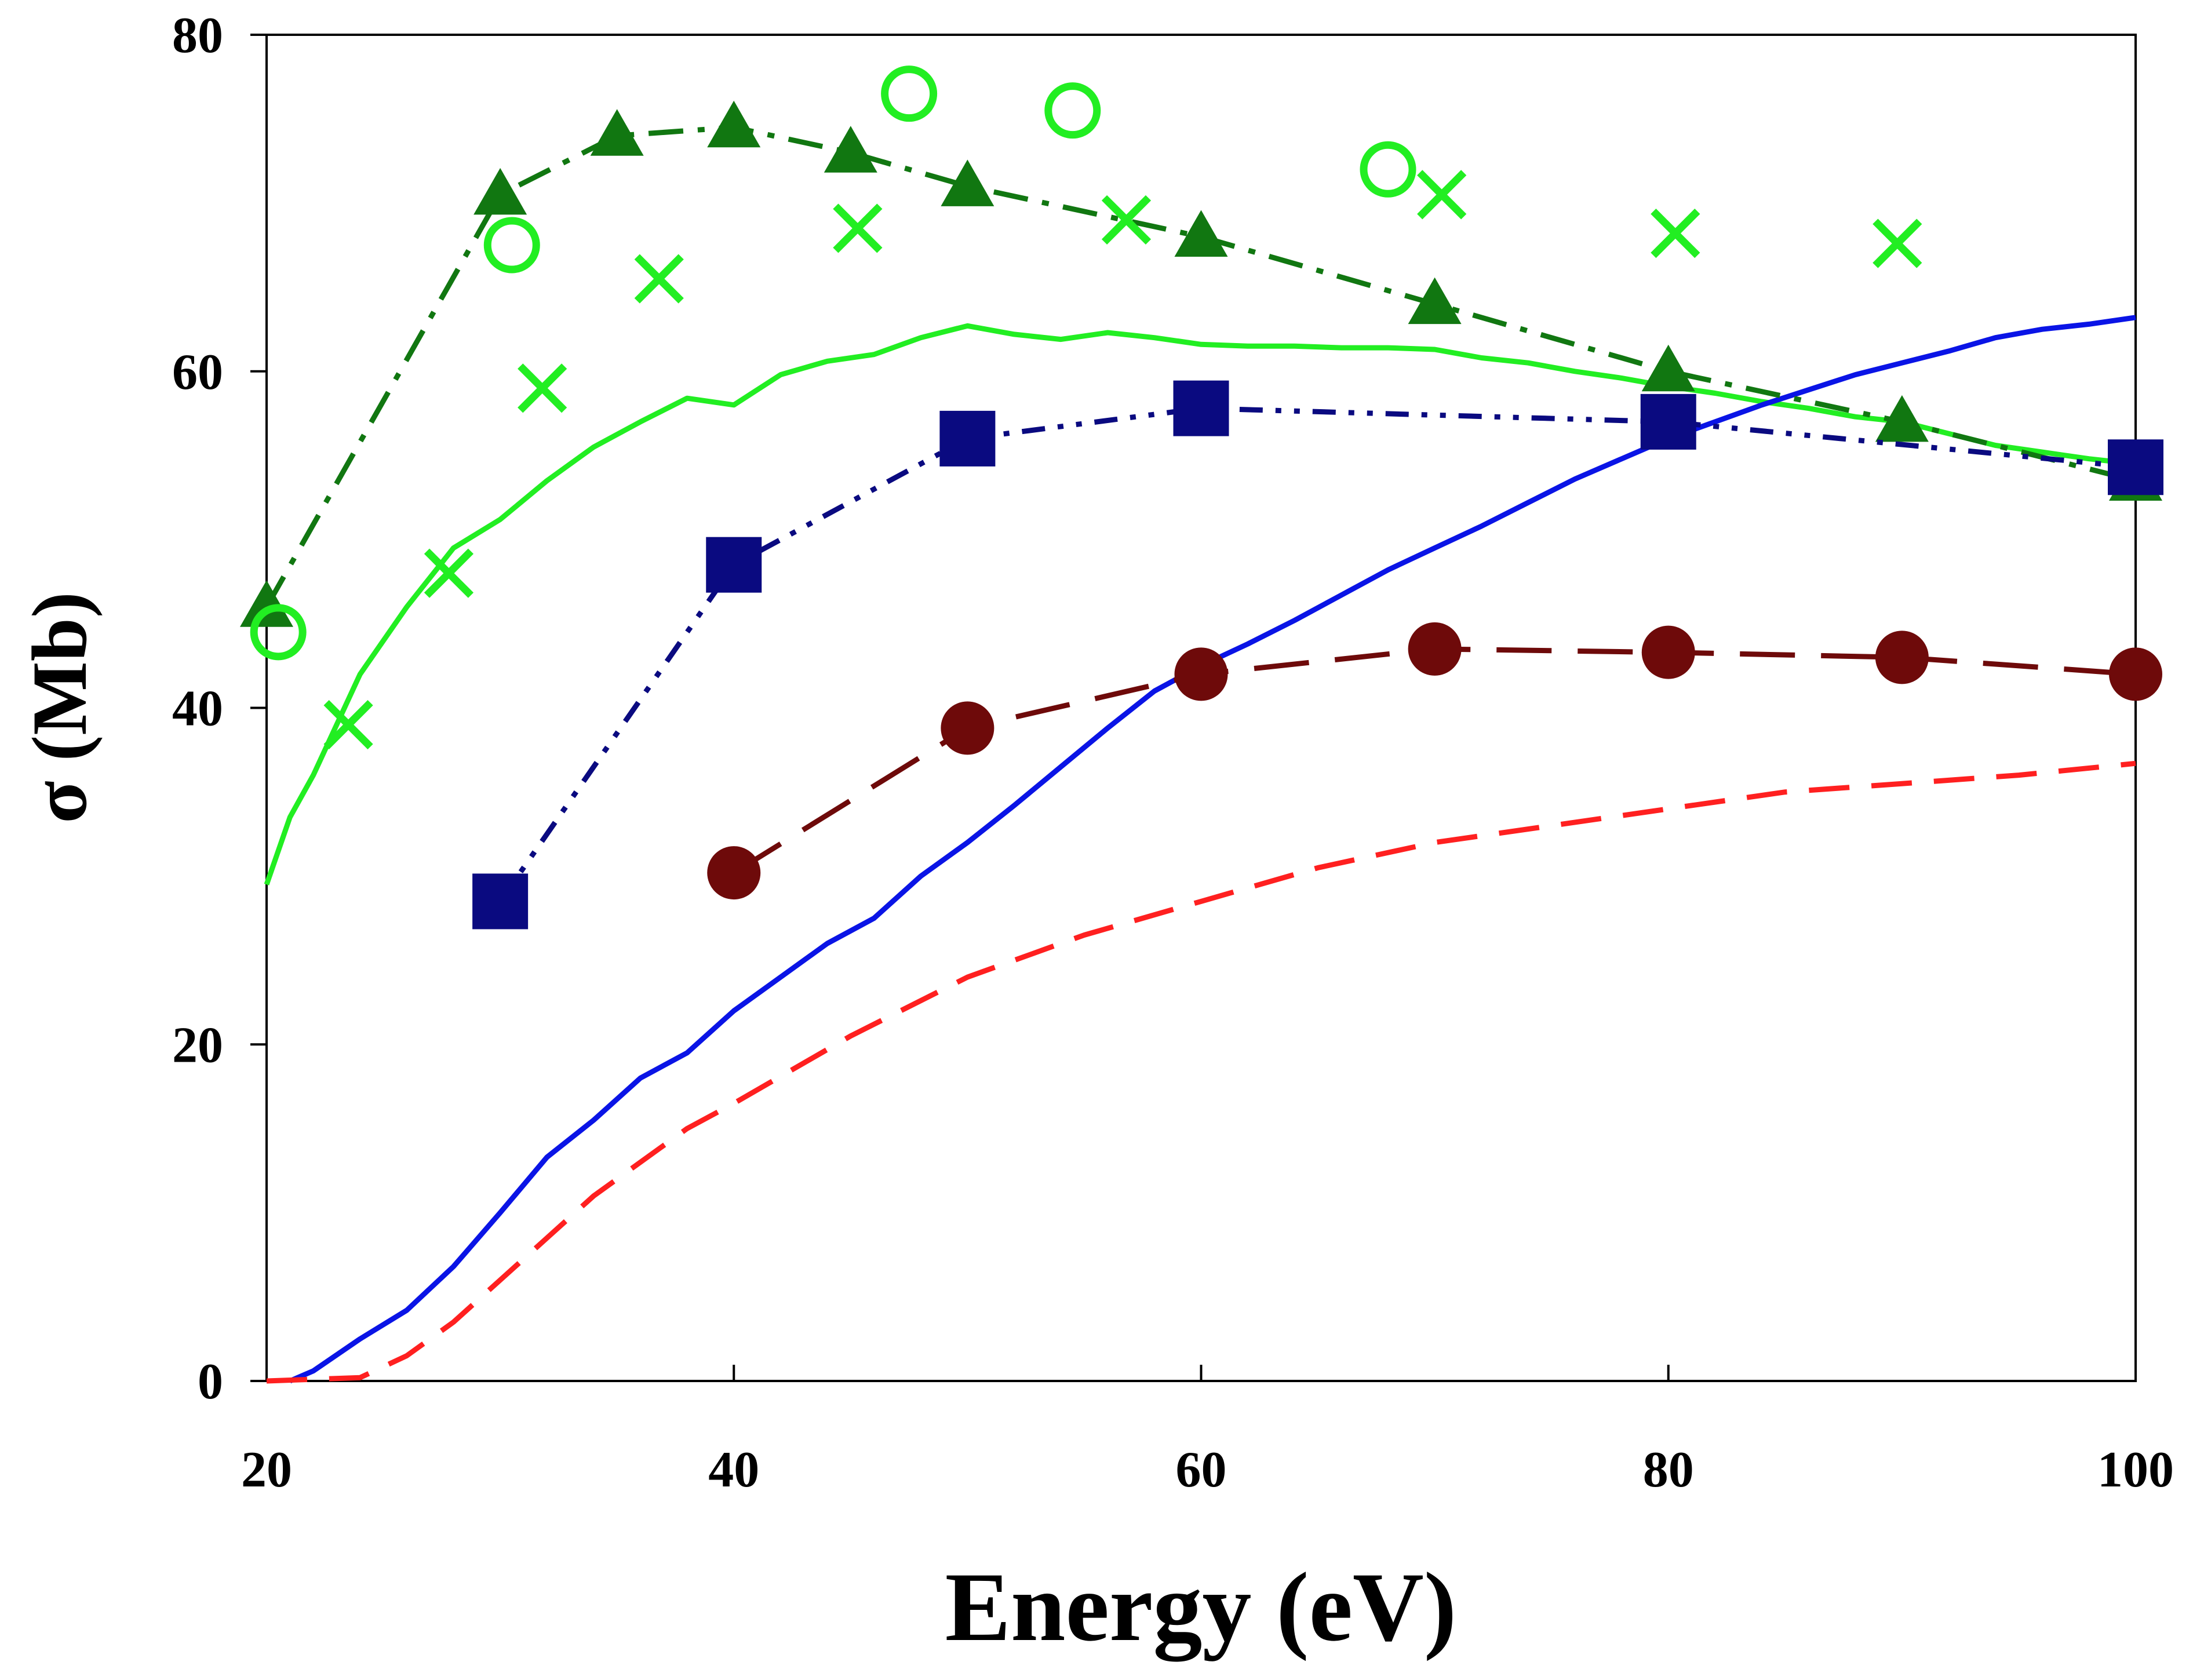  I want to click on x-tick-label: 80, so click(1669, 1470).